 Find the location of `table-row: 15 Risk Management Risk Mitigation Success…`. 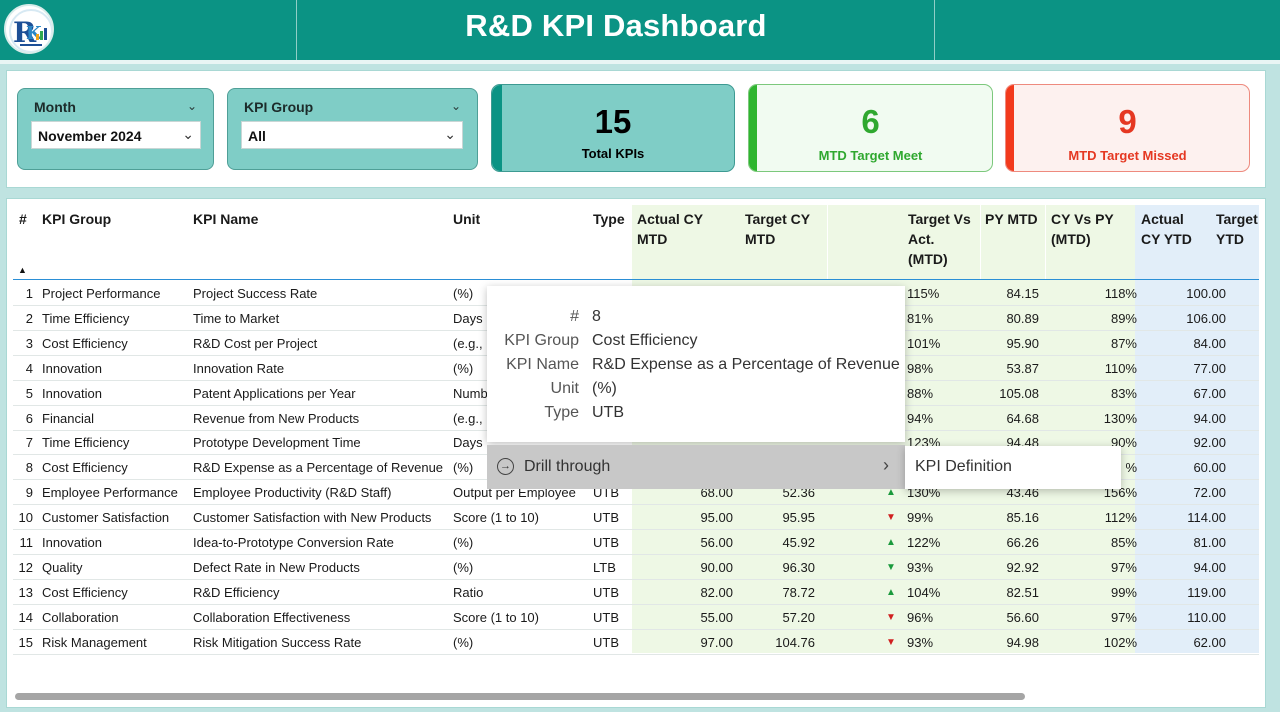

table-row: 15 Risk Management Risk Mitigation Success… is located at coordinates (636, 642).